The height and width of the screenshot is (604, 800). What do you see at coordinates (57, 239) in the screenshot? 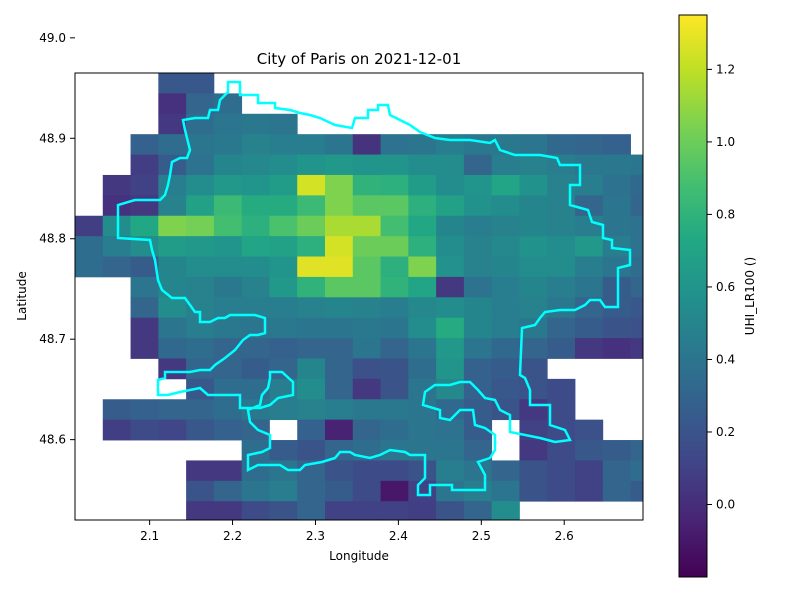
I see `y-axis-ticks: 48.6 48.7 48.8 48.9 49.0` at bounding box center [57, 239].